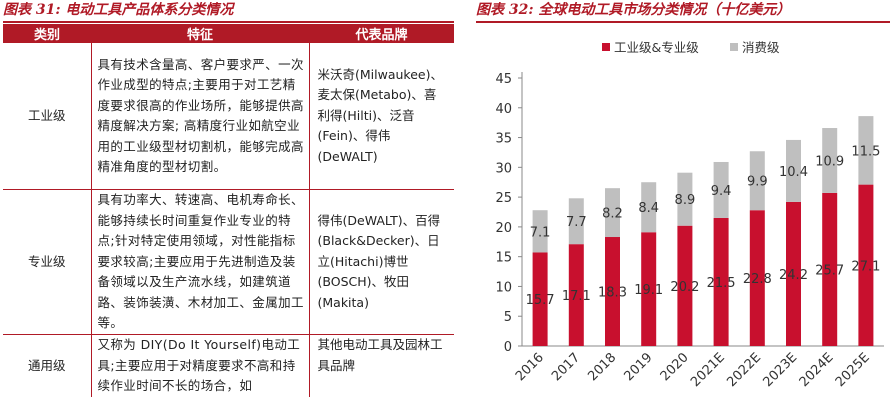  What do you see at coordinates (503, 287) in the screenshot?
I see `y-tick-label: 10` at bounding box center [503, 287].